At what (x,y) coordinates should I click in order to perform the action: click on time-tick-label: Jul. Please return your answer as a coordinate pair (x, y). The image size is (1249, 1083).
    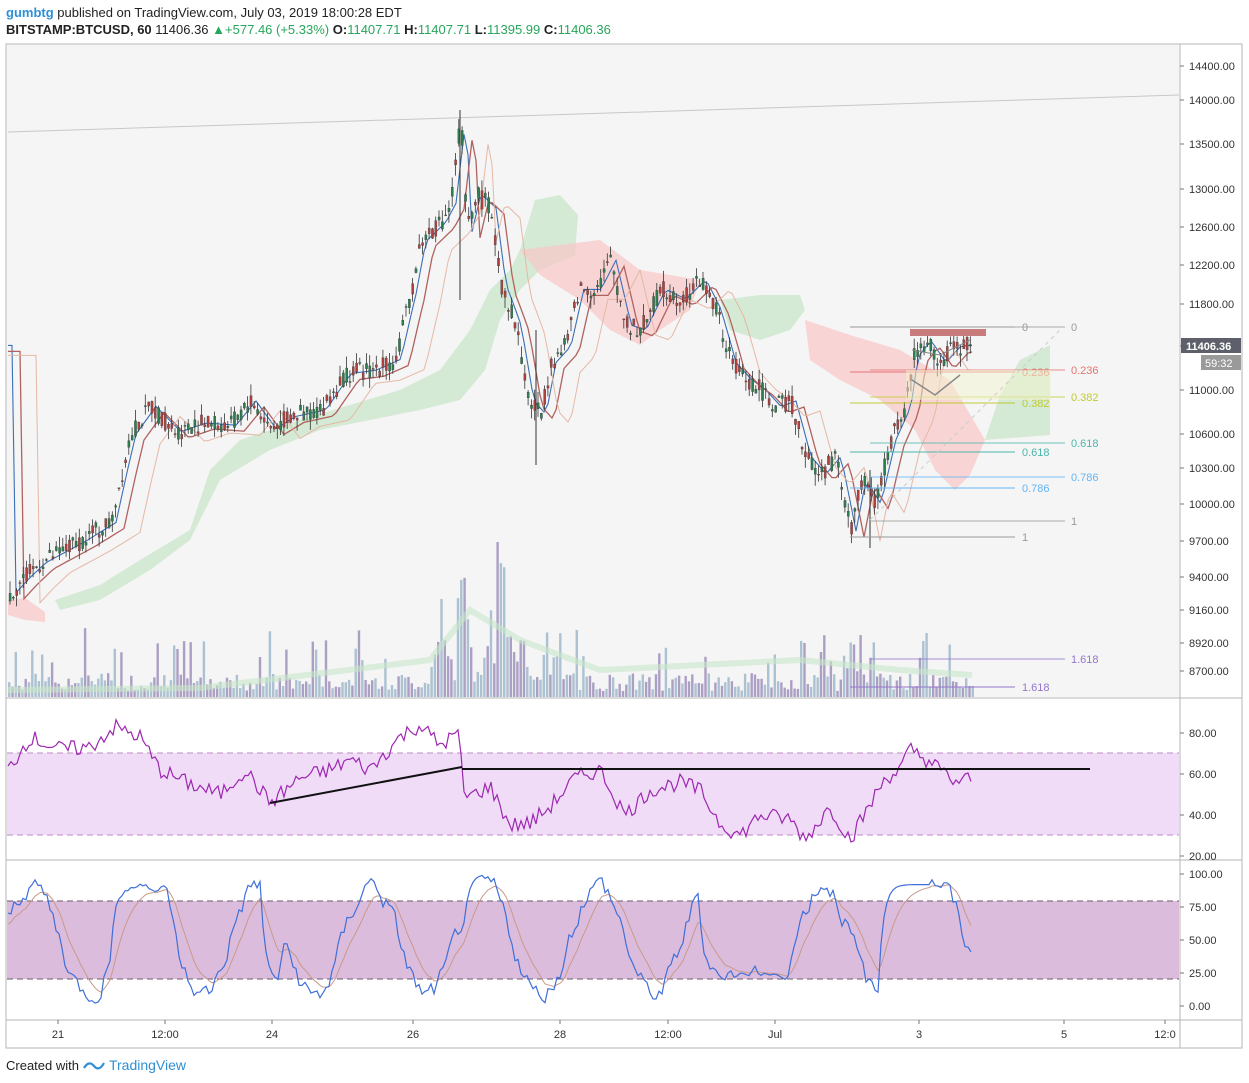
    Looking at the image, I should click on (775, 1035).